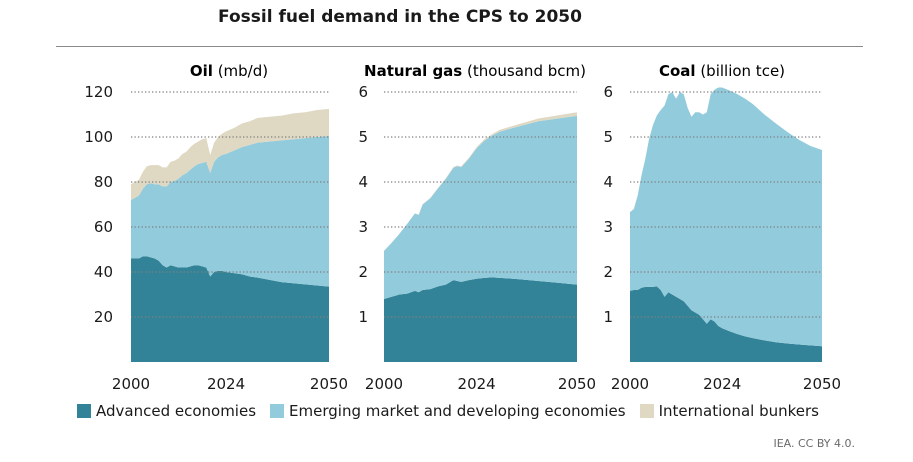  What do you see at coordinates (524, 71) in the screenshot?
I see `panel-title-unit-1: (thousand bcm)` at bounding box center [524, 71].